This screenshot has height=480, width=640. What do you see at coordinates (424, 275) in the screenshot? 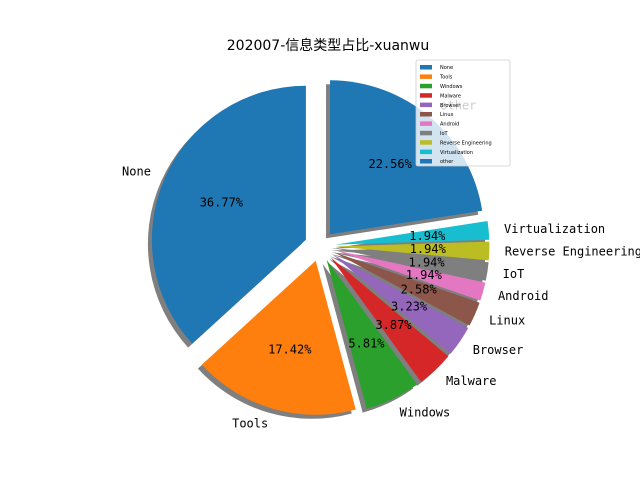
I see `slice-percent-android: 1.94%` at bounding box center [424, 275].